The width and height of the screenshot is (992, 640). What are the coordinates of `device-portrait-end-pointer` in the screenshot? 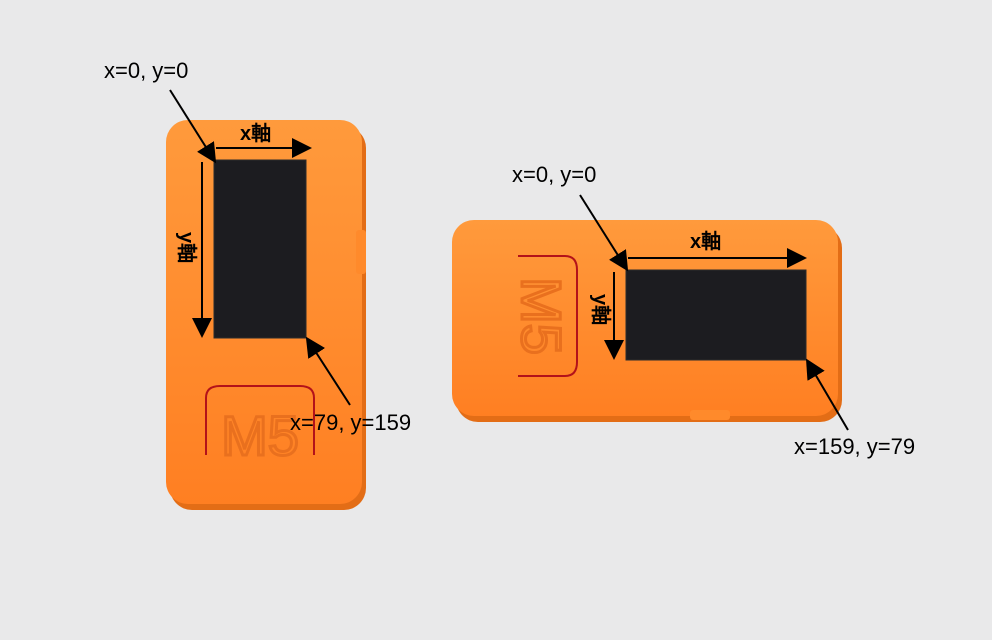 It's located at (328, 371).